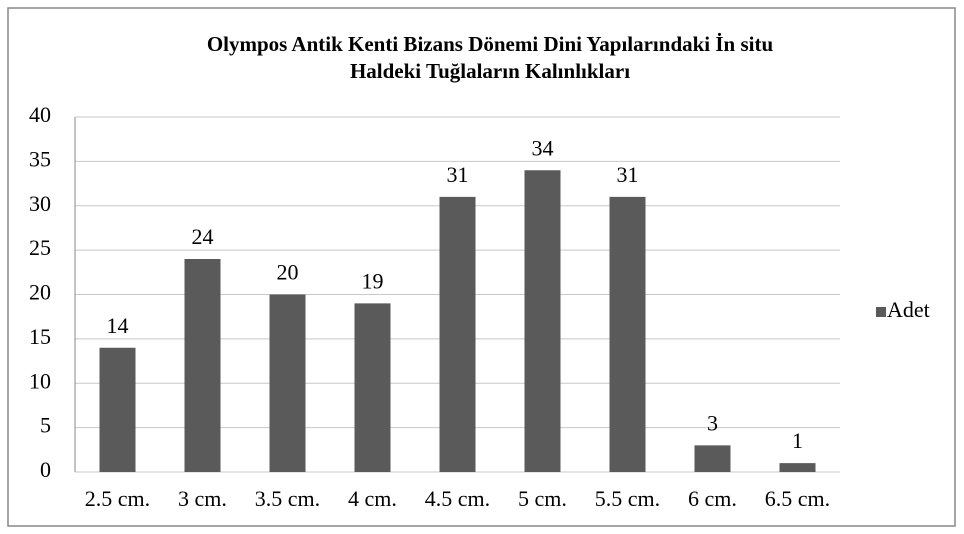 The height and width of the screenshot is (534, 964). What do you see at coordinates (40, 158) in the screenshot?
I see `y-tick-label: 35` at bounding box center [40, 158].